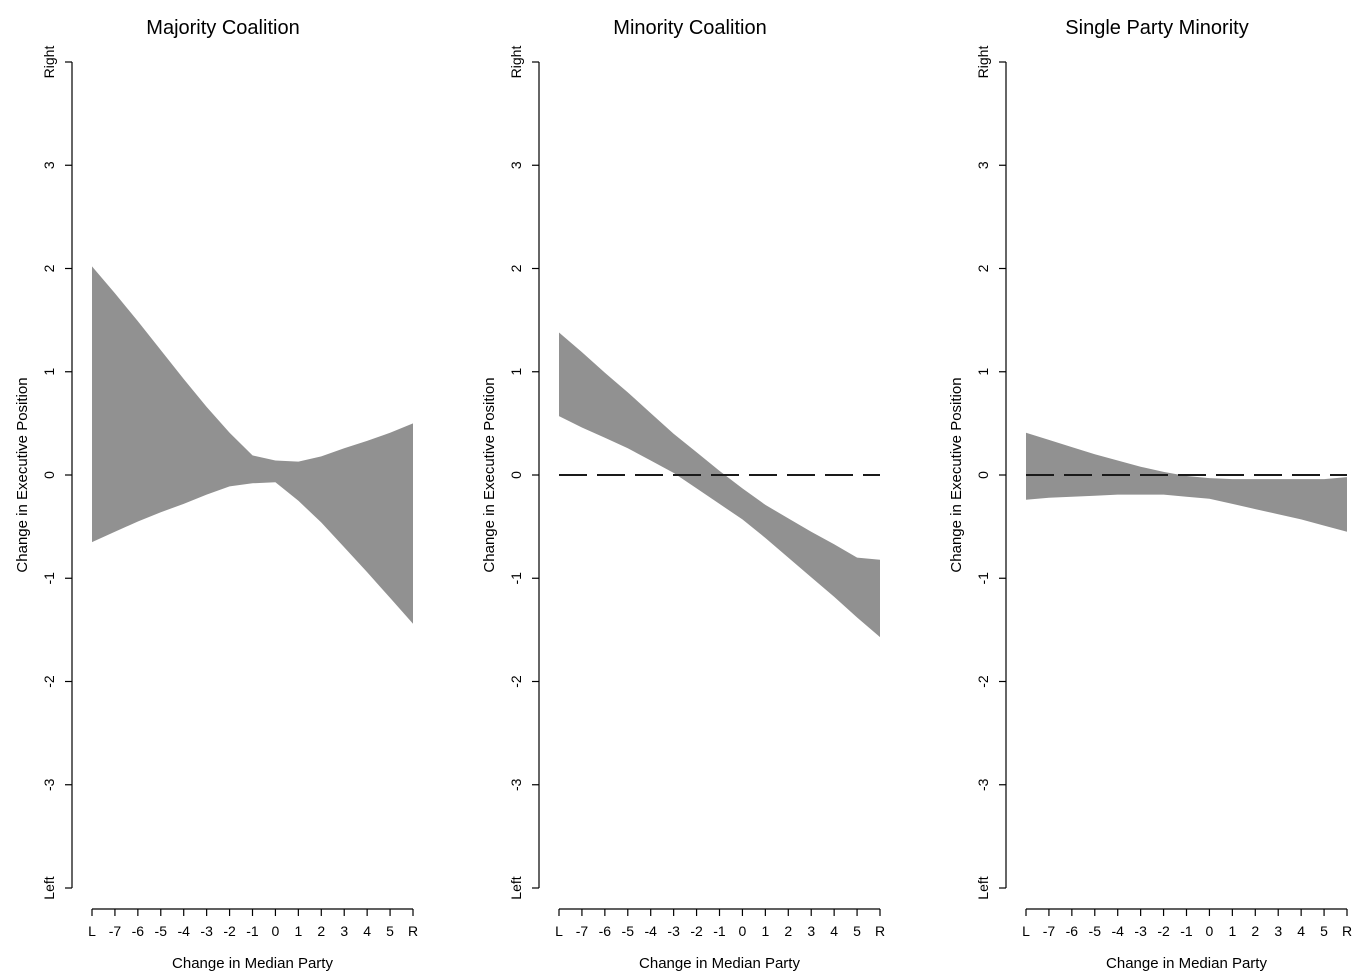 The height and width of the screenshot is (978, 1353). What do you see at coordinates (1156, 28) in the screenshot?
I see `panel-title: Single Party Minority` at bounding box center [1156, 28].